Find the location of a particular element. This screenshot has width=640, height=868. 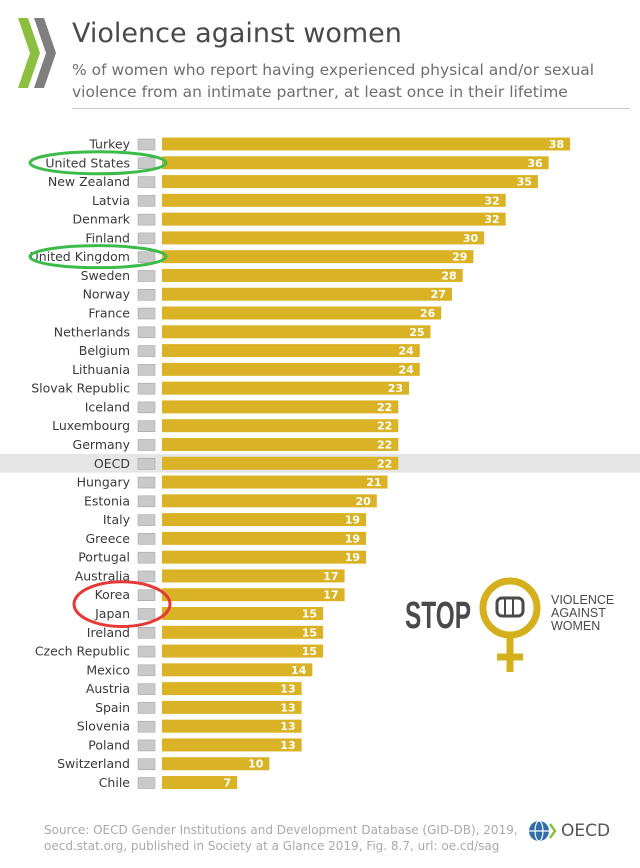

flag-icon-estonia is located at coordinates (146, 501).